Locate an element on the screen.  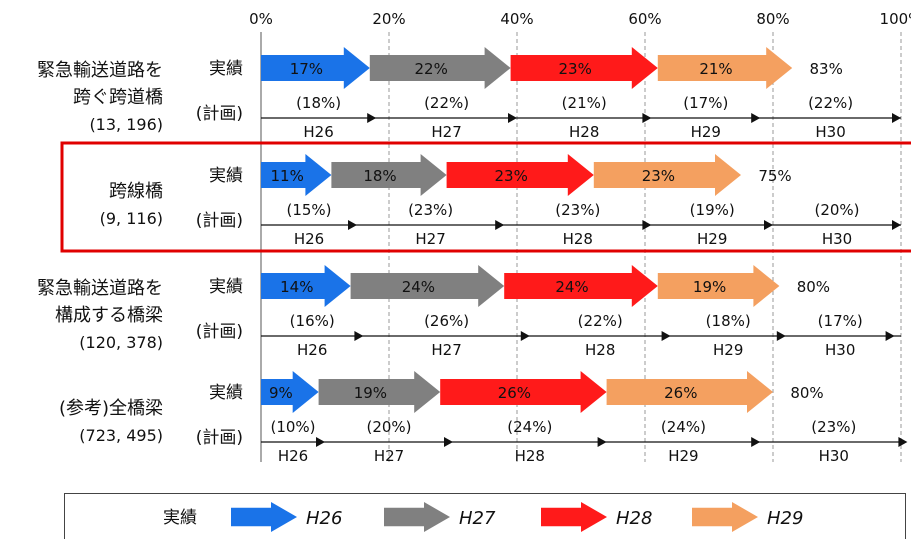
legend-label: H29 is located at coordinates (785, 518).